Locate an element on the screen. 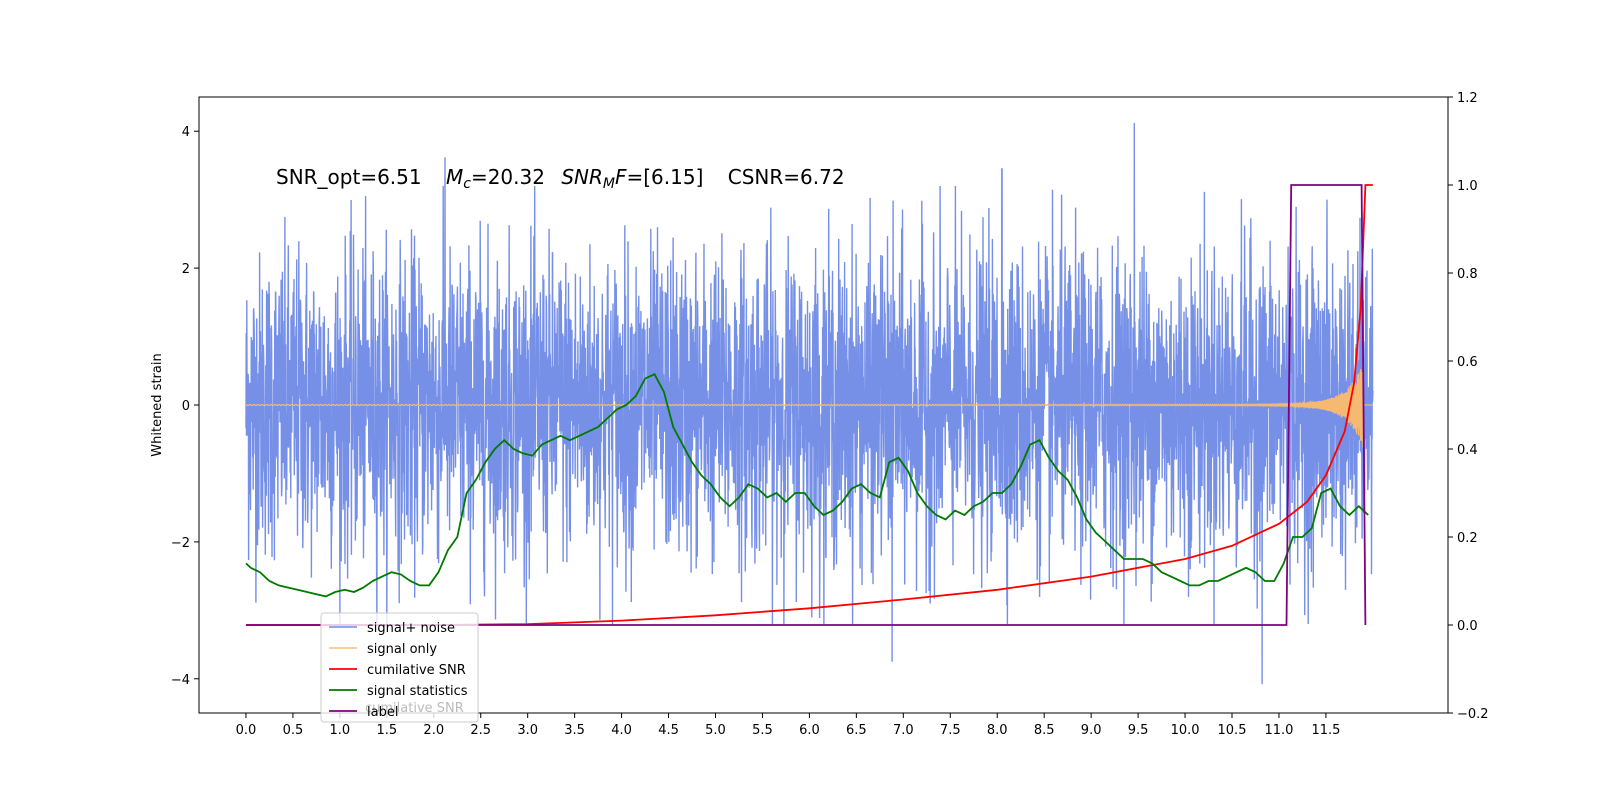 The width and height of the screenshot is (1600, 800). snrmf-symbol: SNR is located at coordinates (582, 177).